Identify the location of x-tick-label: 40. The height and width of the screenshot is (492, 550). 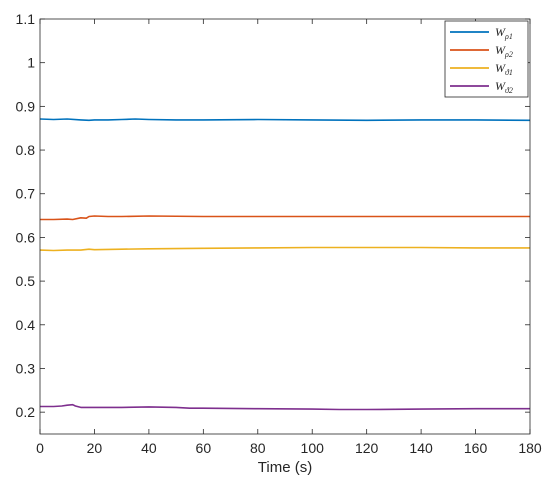
(149, 448).